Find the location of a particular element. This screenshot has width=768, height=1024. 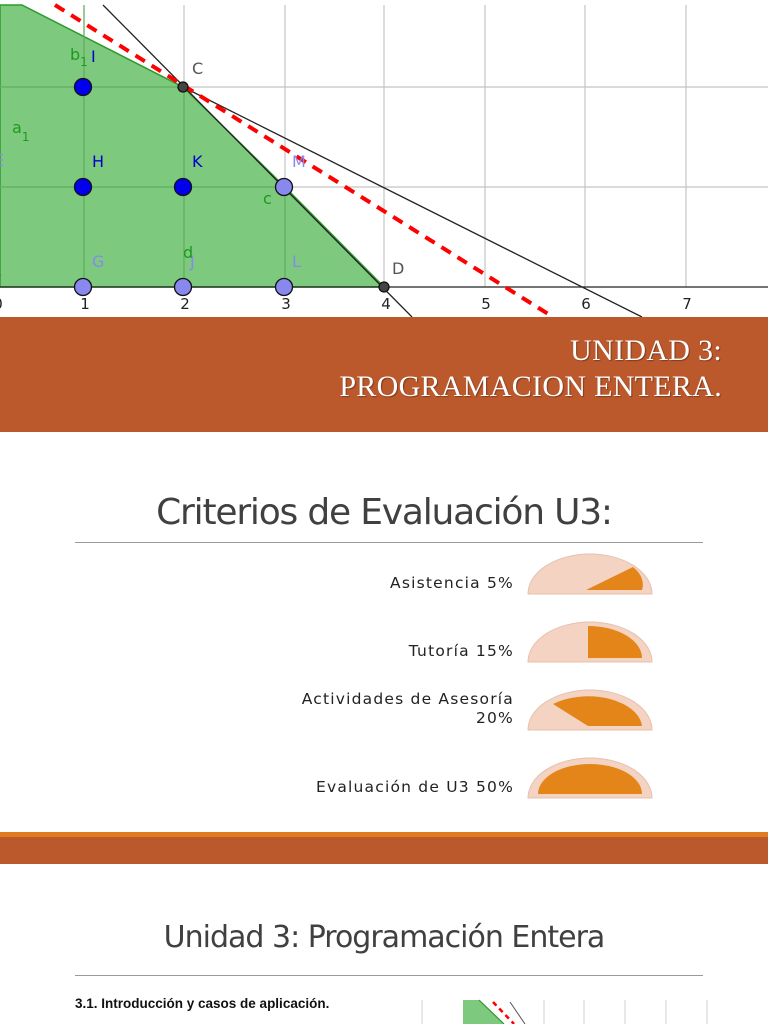

point-D is located at coordinates (384, 287).